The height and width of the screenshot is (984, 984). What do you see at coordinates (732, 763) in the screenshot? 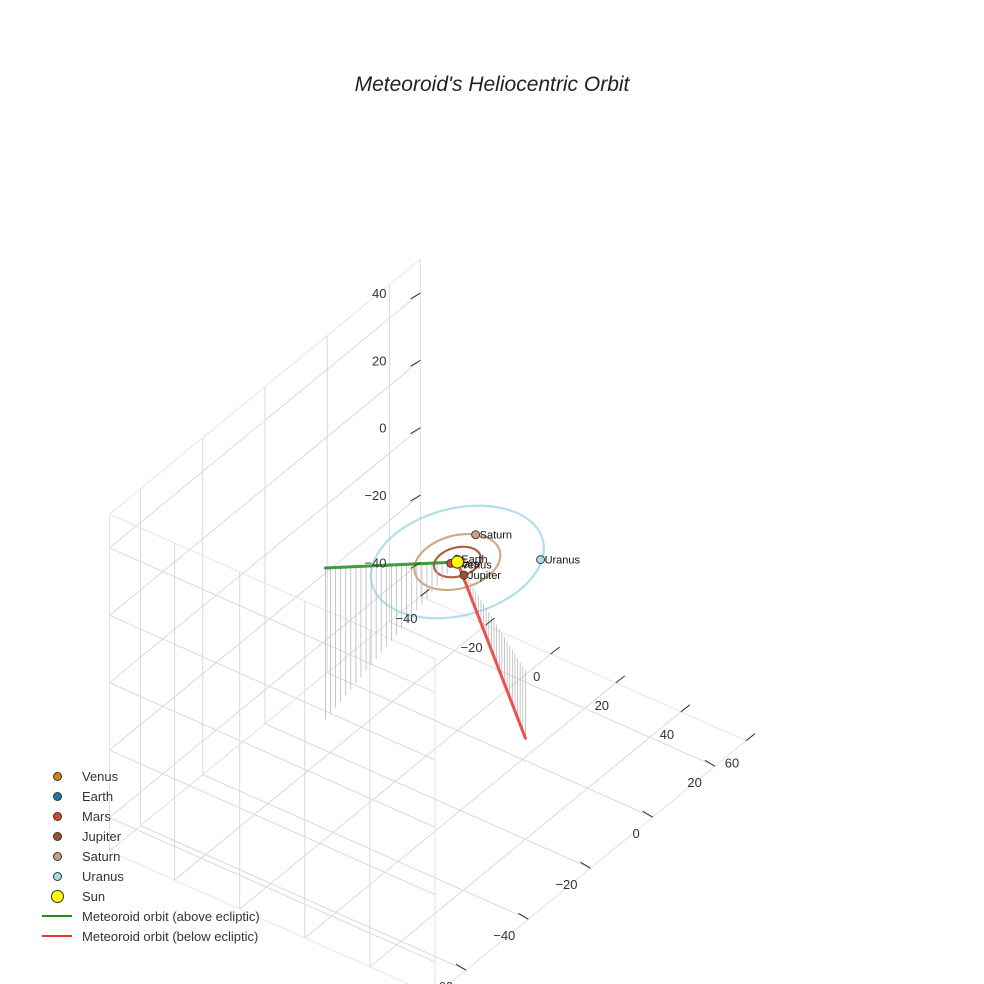
I see `x-tick-label: 60` at bounding box center [732, 763].